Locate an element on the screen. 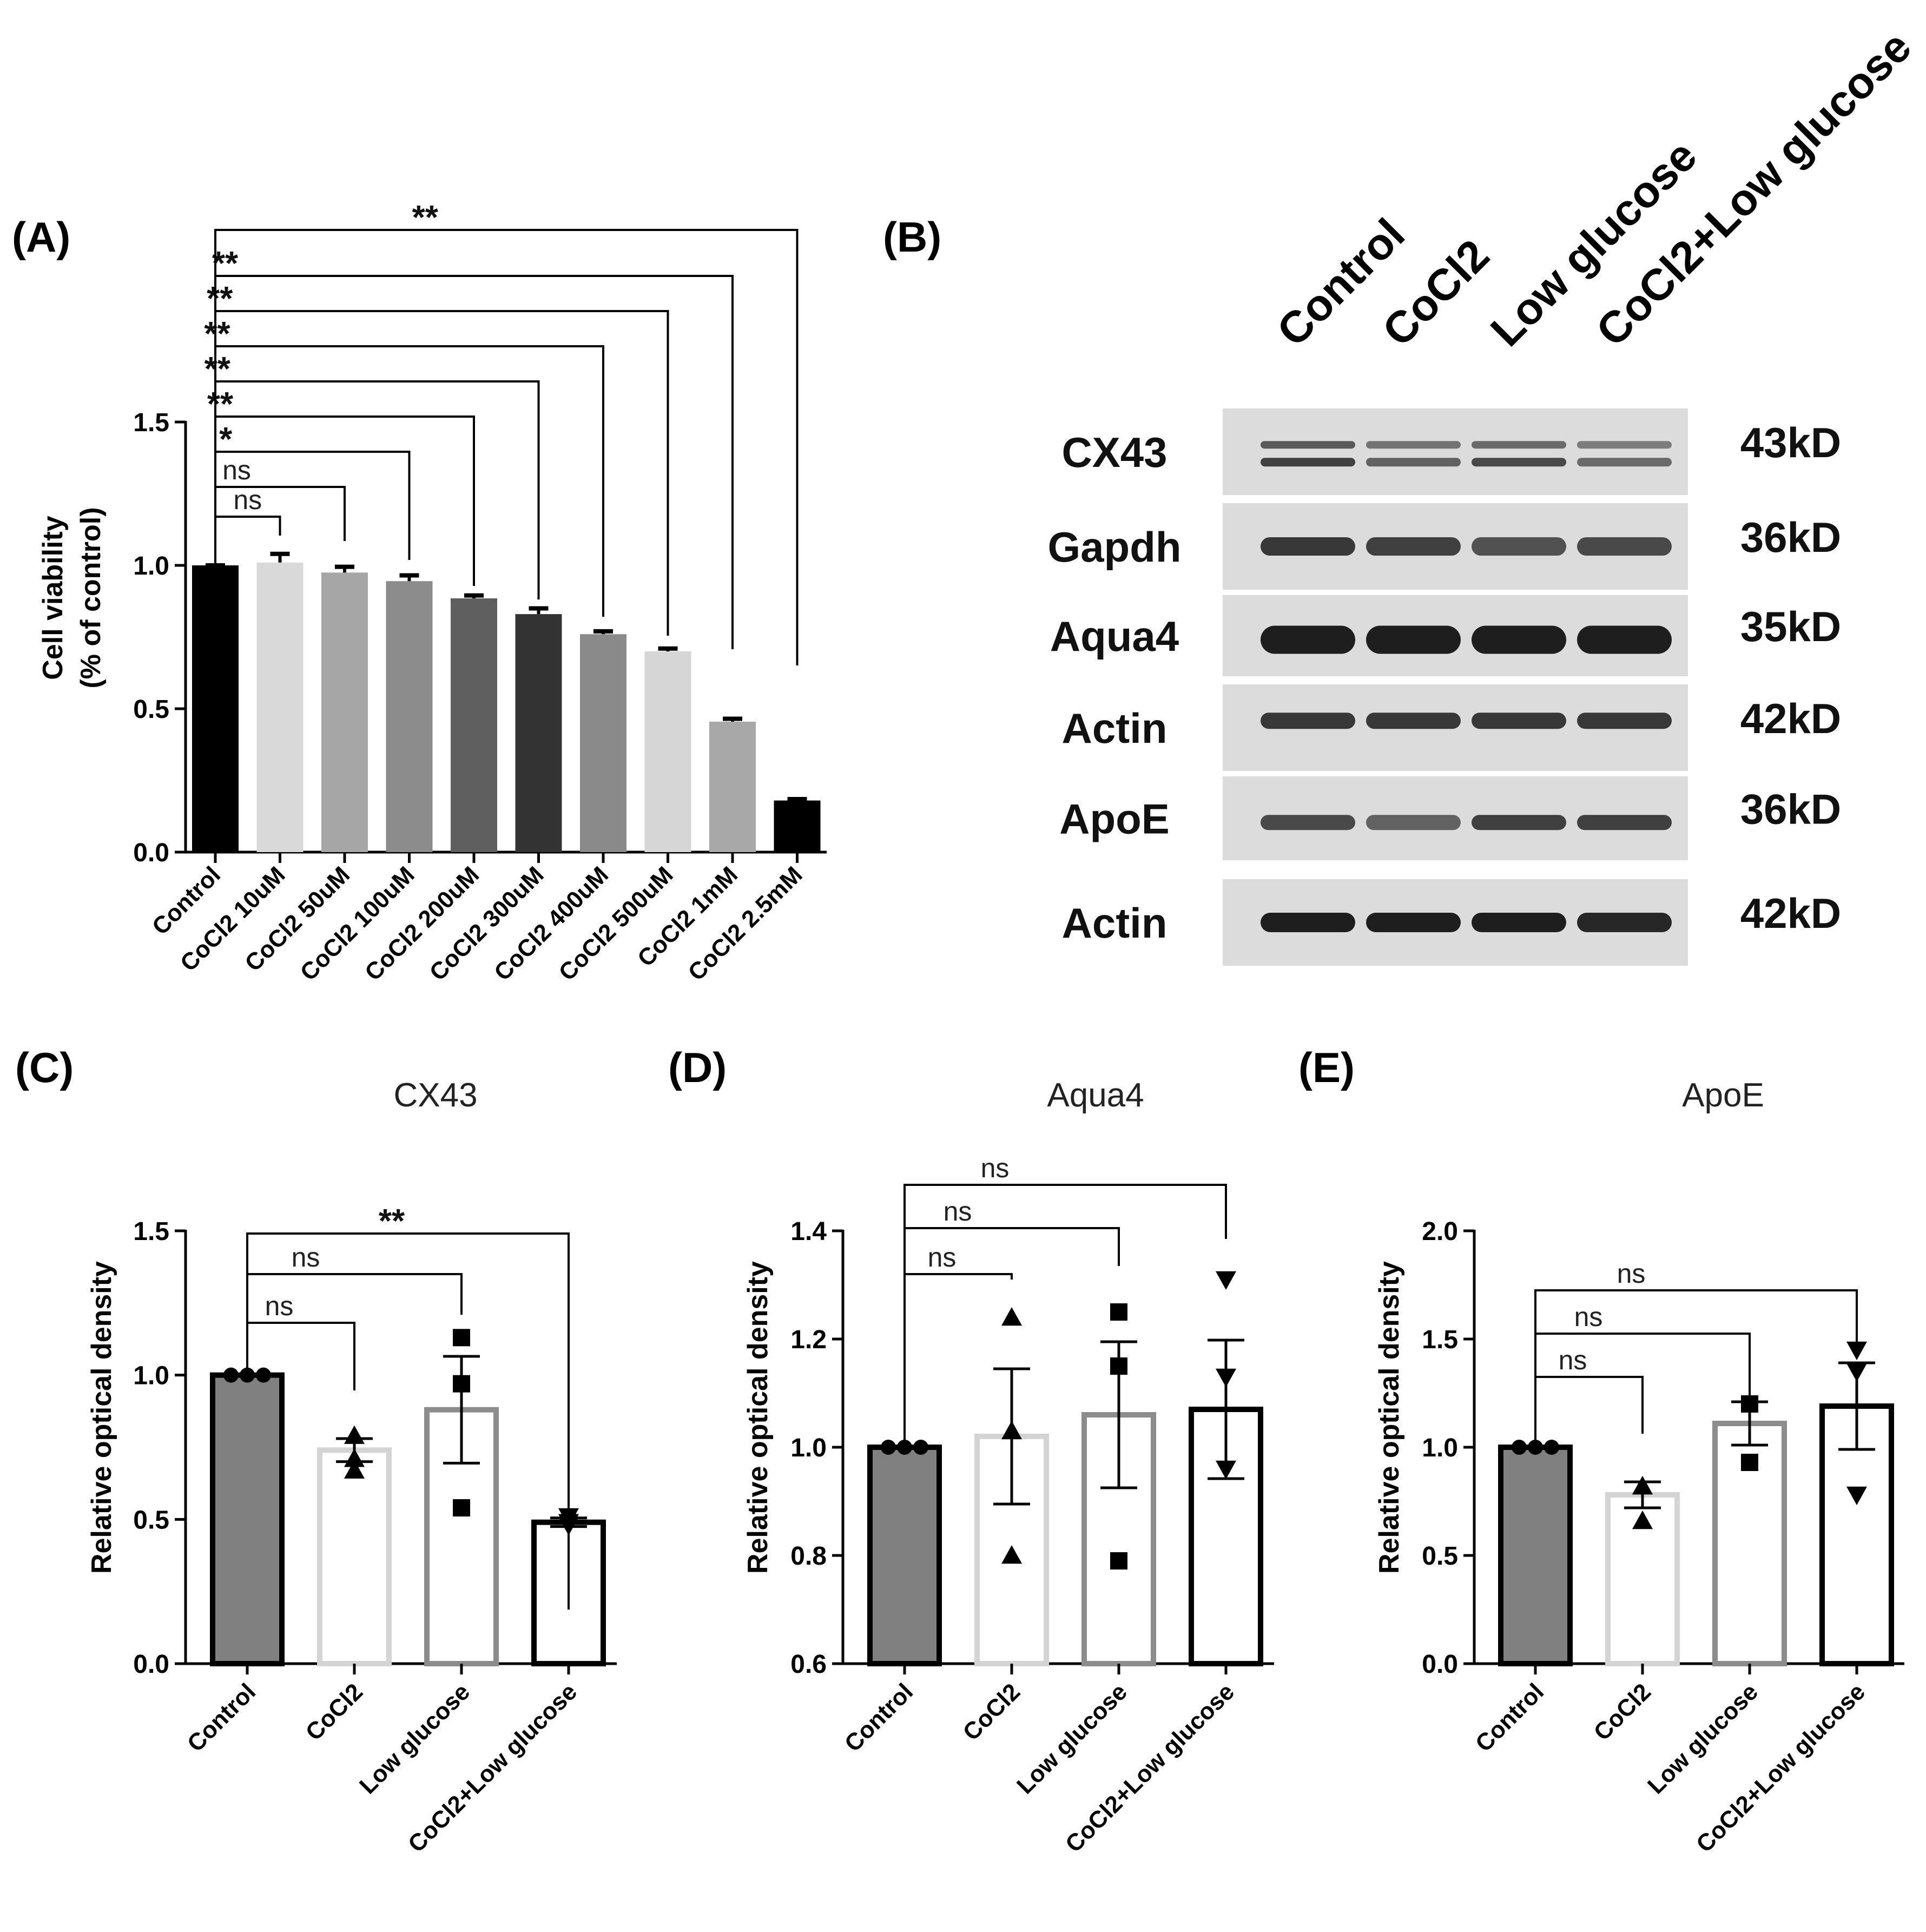  panel-c-y-tick-label: 0.0 is located at coordinates (151, 1664).